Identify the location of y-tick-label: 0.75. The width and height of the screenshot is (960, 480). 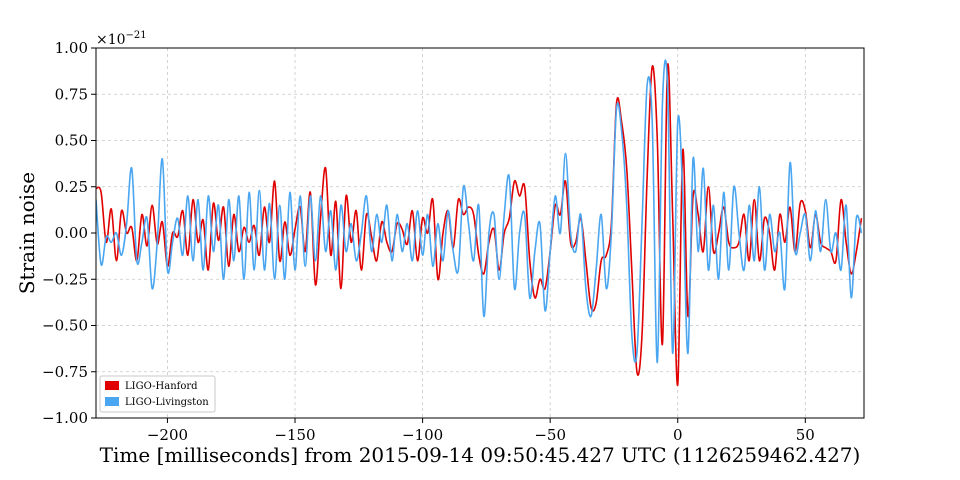
(71, 94).